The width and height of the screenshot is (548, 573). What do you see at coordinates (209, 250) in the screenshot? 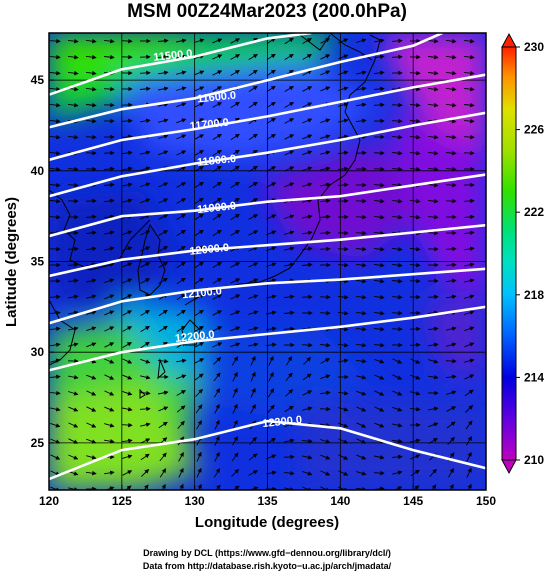
I see `contour-label: 12000.0` at bounding box center [209, 250].